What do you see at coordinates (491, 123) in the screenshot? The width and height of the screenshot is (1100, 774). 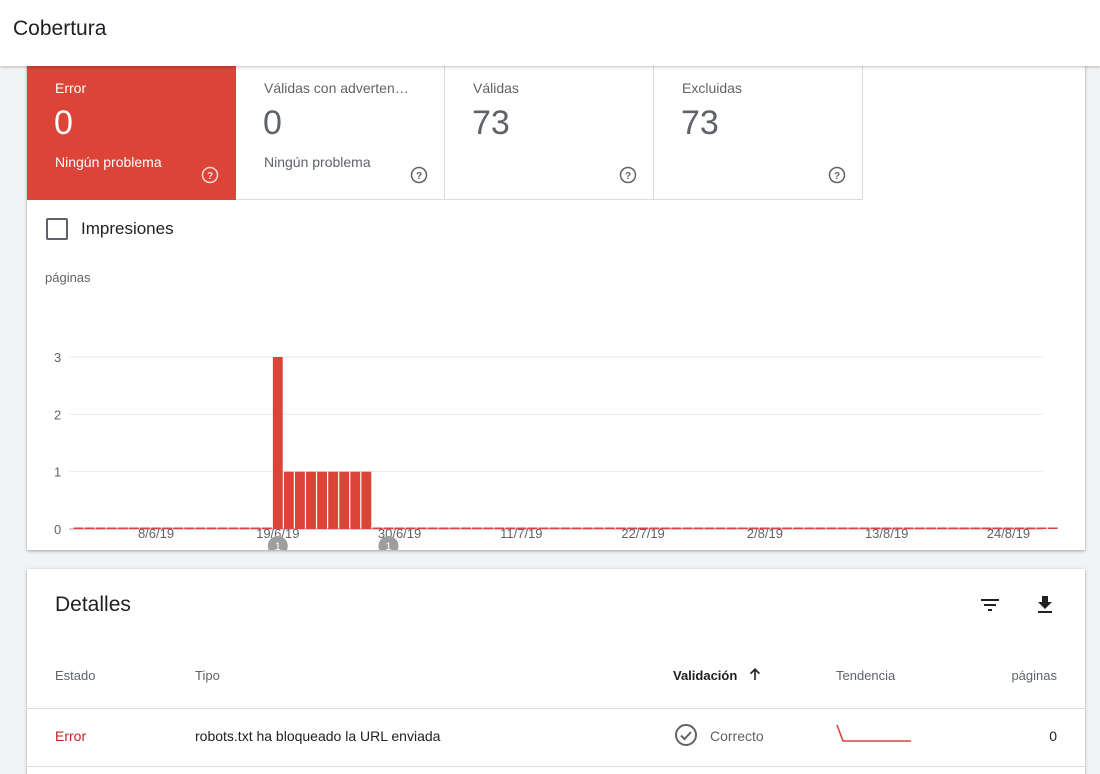 I see `tile-value: 73` at bounding box center [491, 123].